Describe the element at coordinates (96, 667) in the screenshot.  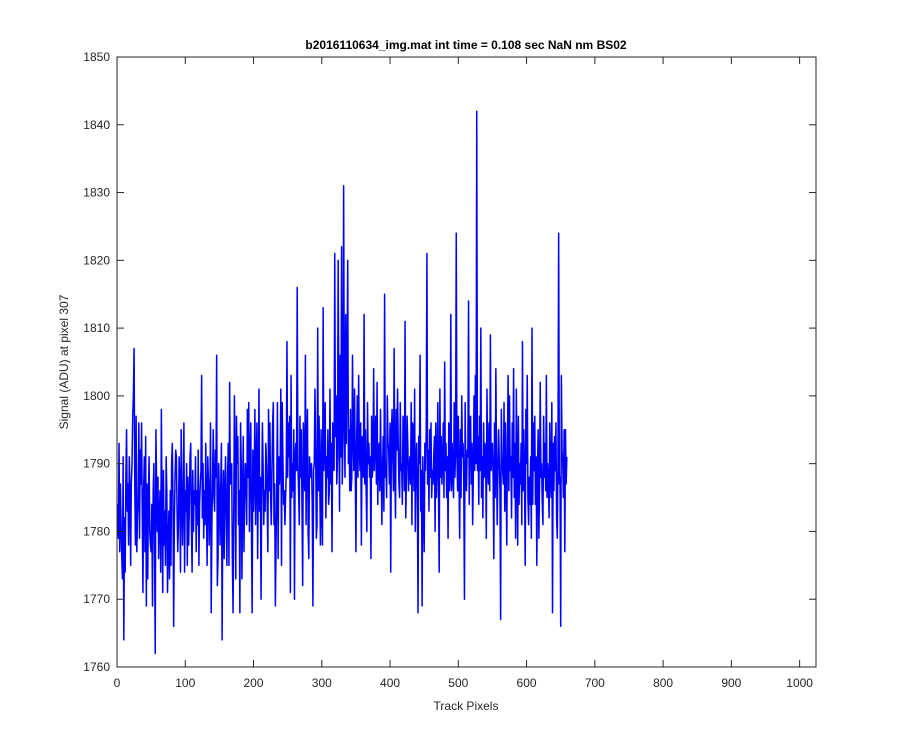
I see `y-tick-label-1760: 1760` at that location.